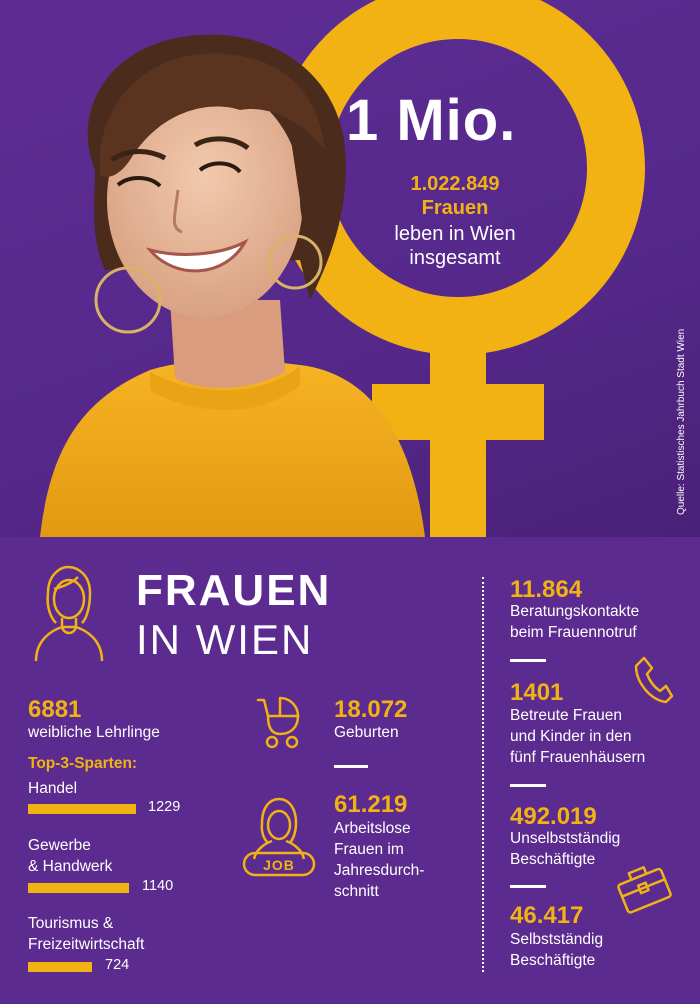 The image size is (700, 1004). Describe the element at coordinates (83, 763) in the screenshot. I see `top3-label: Top-3-Sparten:` at that location.